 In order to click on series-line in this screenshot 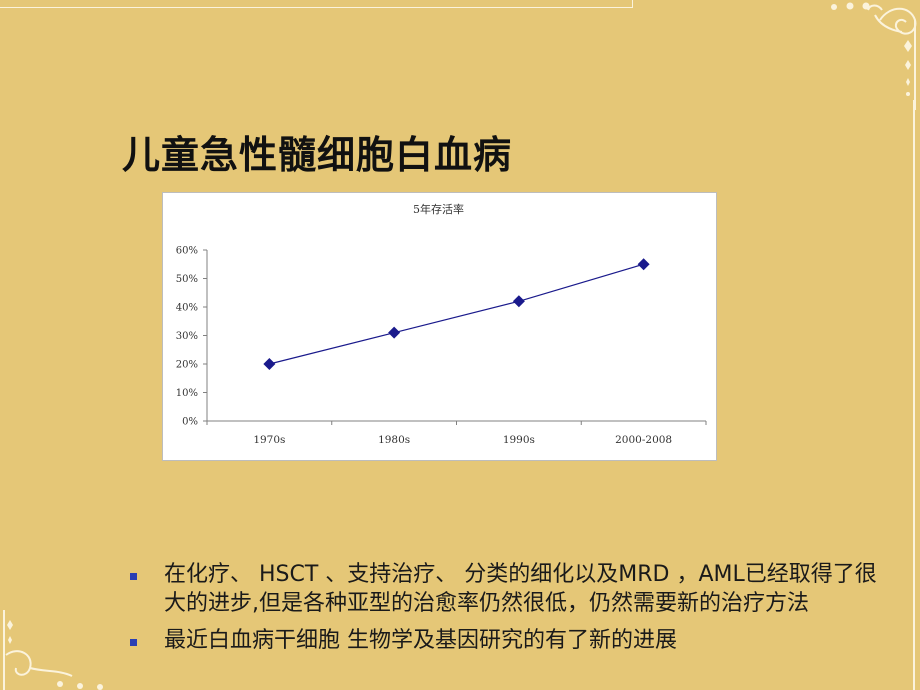, I will do `click(456, 314)`.